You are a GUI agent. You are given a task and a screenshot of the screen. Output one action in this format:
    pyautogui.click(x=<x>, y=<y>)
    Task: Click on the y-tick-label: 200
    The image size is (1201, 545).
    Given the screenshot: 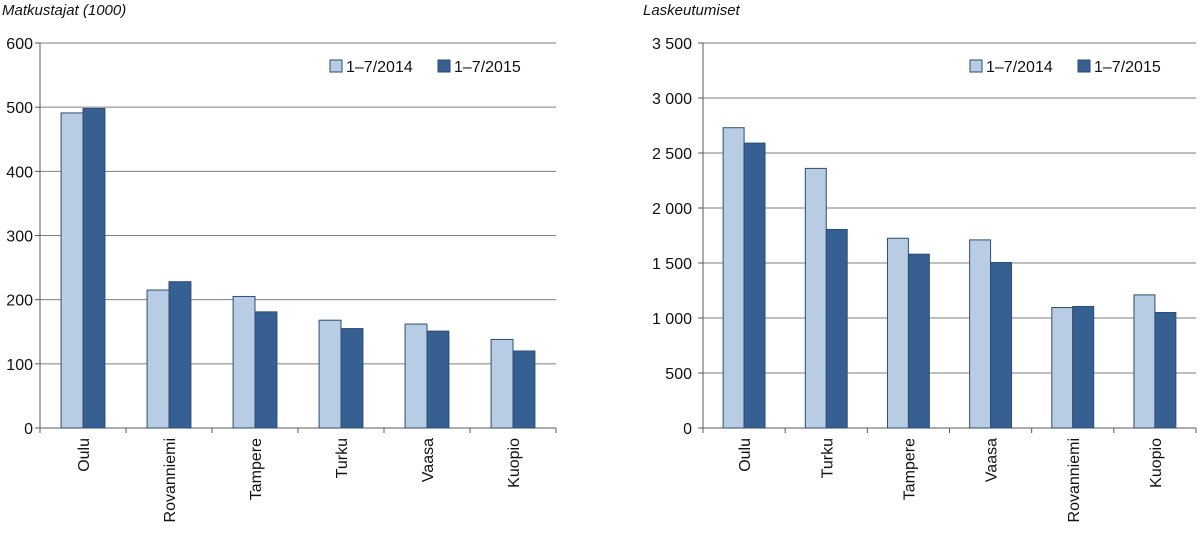 What is the action you would take?
    pyautogui.click(x=19, y=301)
    